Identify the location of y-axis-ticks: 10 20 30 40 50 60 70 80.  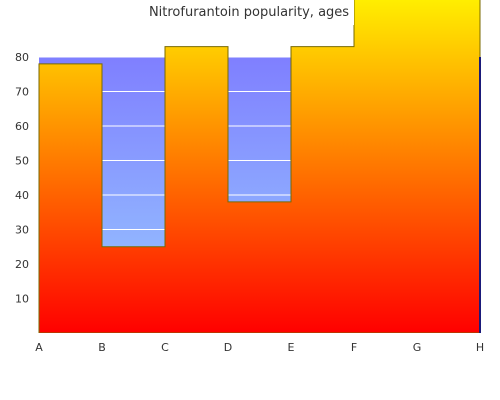
(22, 178).